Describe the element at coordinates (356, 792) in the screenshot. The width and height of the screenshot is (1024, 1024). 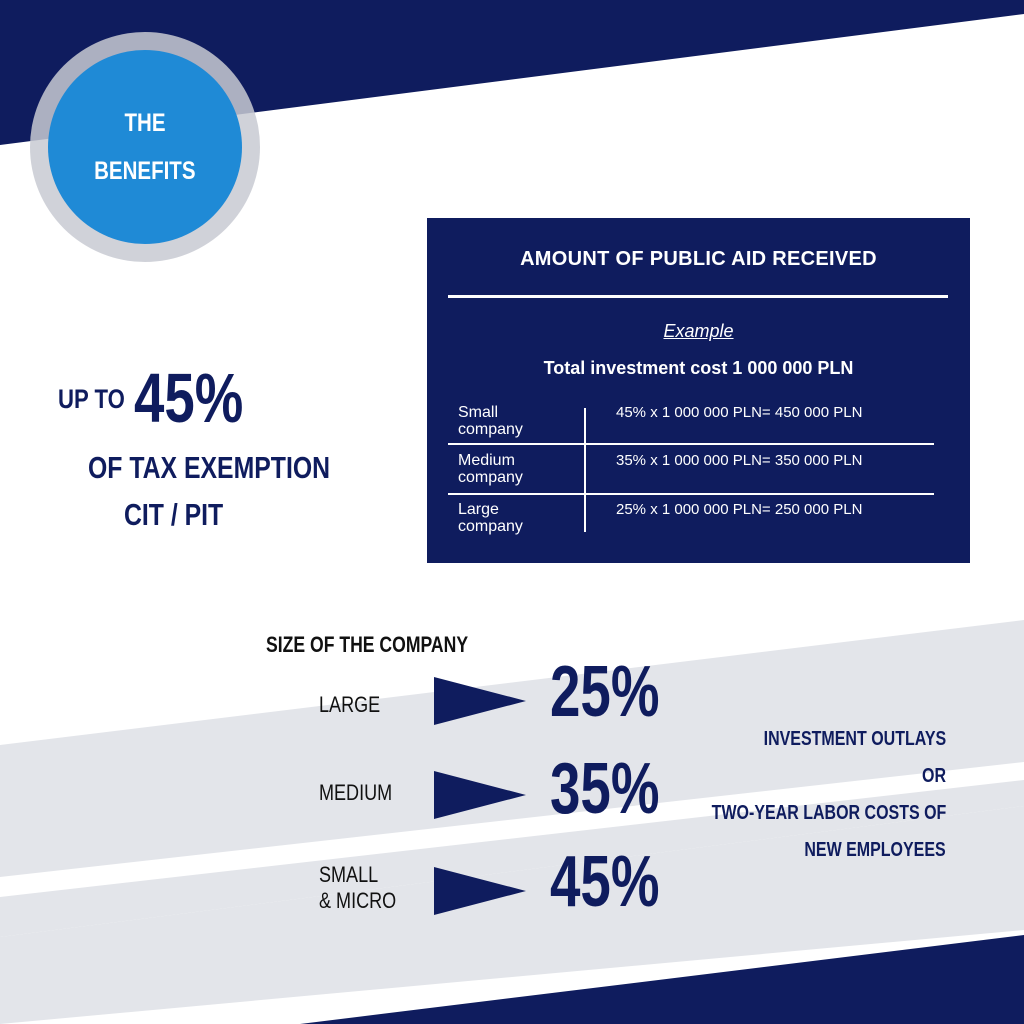
I see `size-label-medium: MEDIUM` at that location.